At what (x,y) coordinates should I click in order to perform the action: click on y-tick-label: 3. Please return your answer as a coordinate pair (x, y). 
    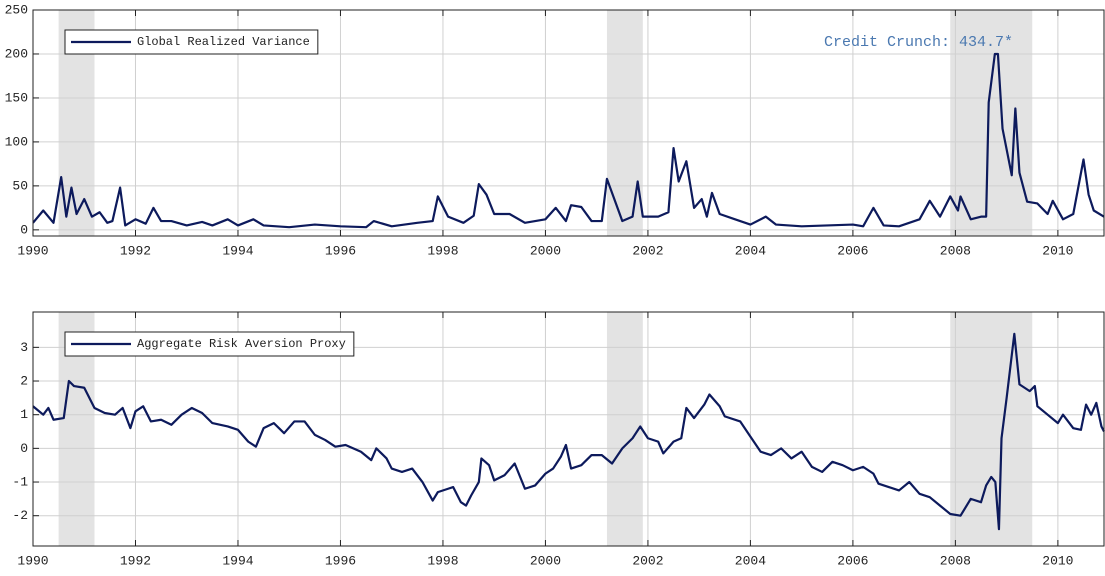
    Looking at the image, I should click on (24, 347).